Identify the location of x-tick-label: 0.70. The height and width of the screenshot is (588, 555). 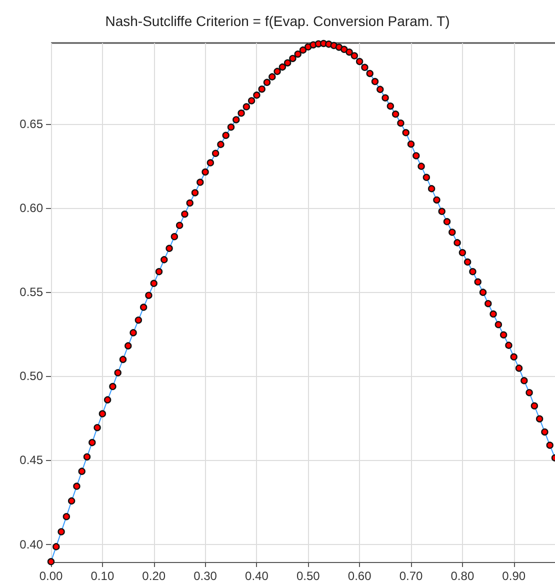
(411, 576).